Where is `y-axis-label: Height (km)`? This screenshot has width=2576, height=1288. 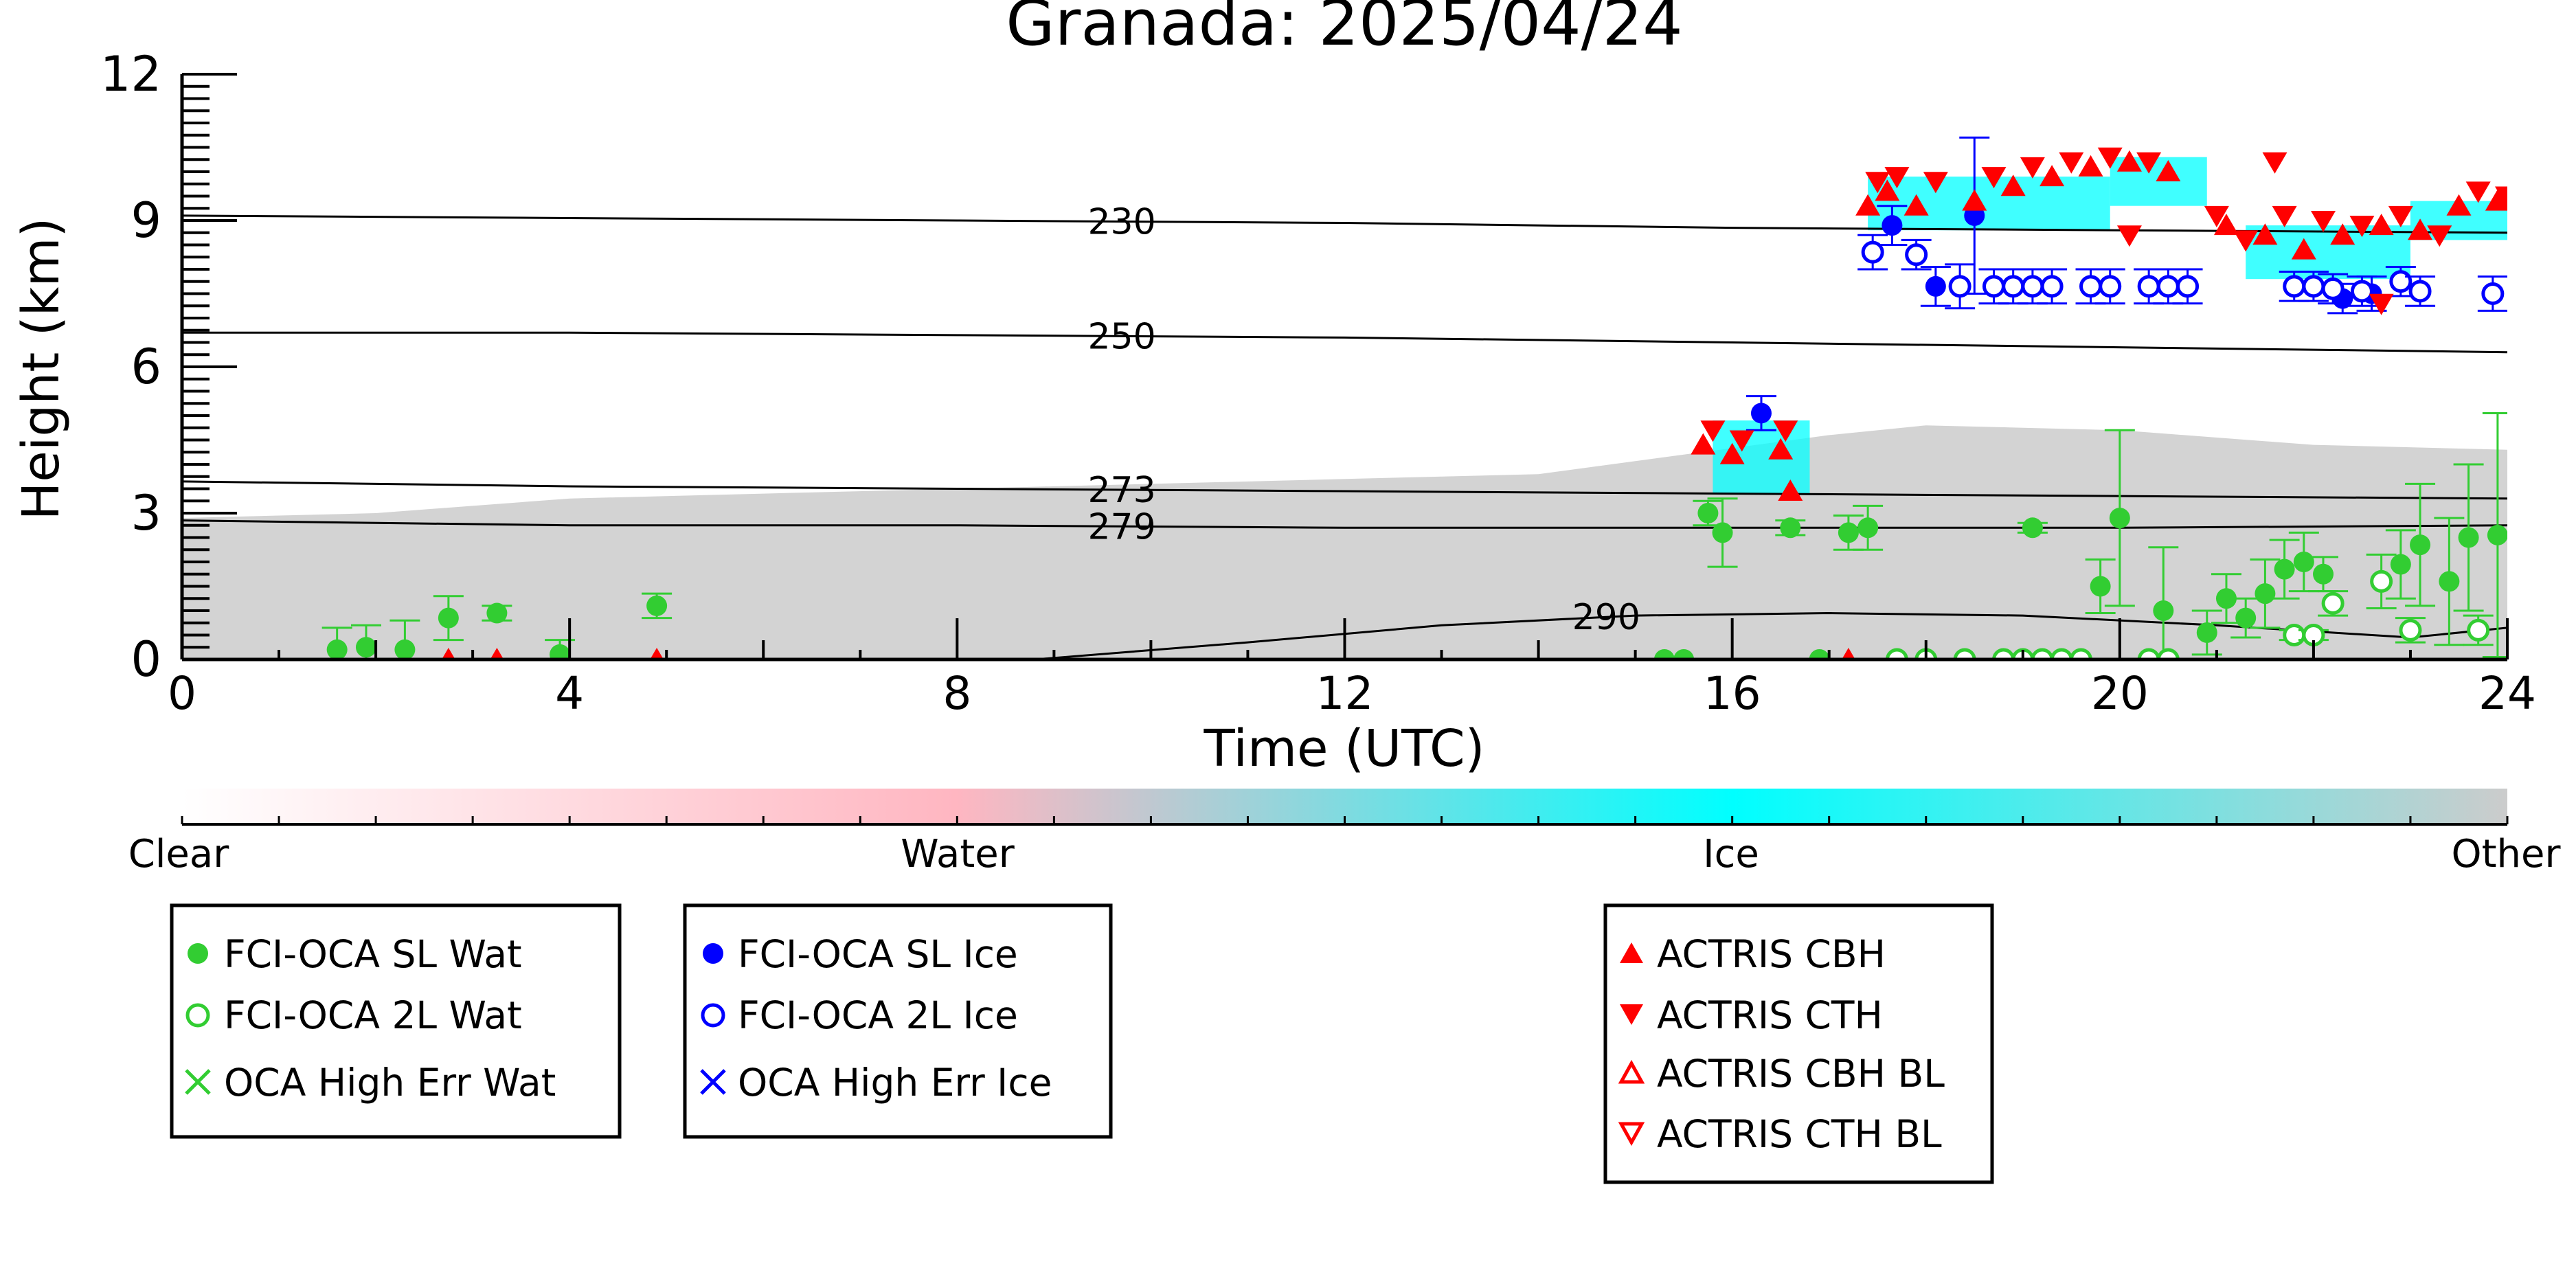 y-axis-label: Height (km) is located at coordinates (41, 369).